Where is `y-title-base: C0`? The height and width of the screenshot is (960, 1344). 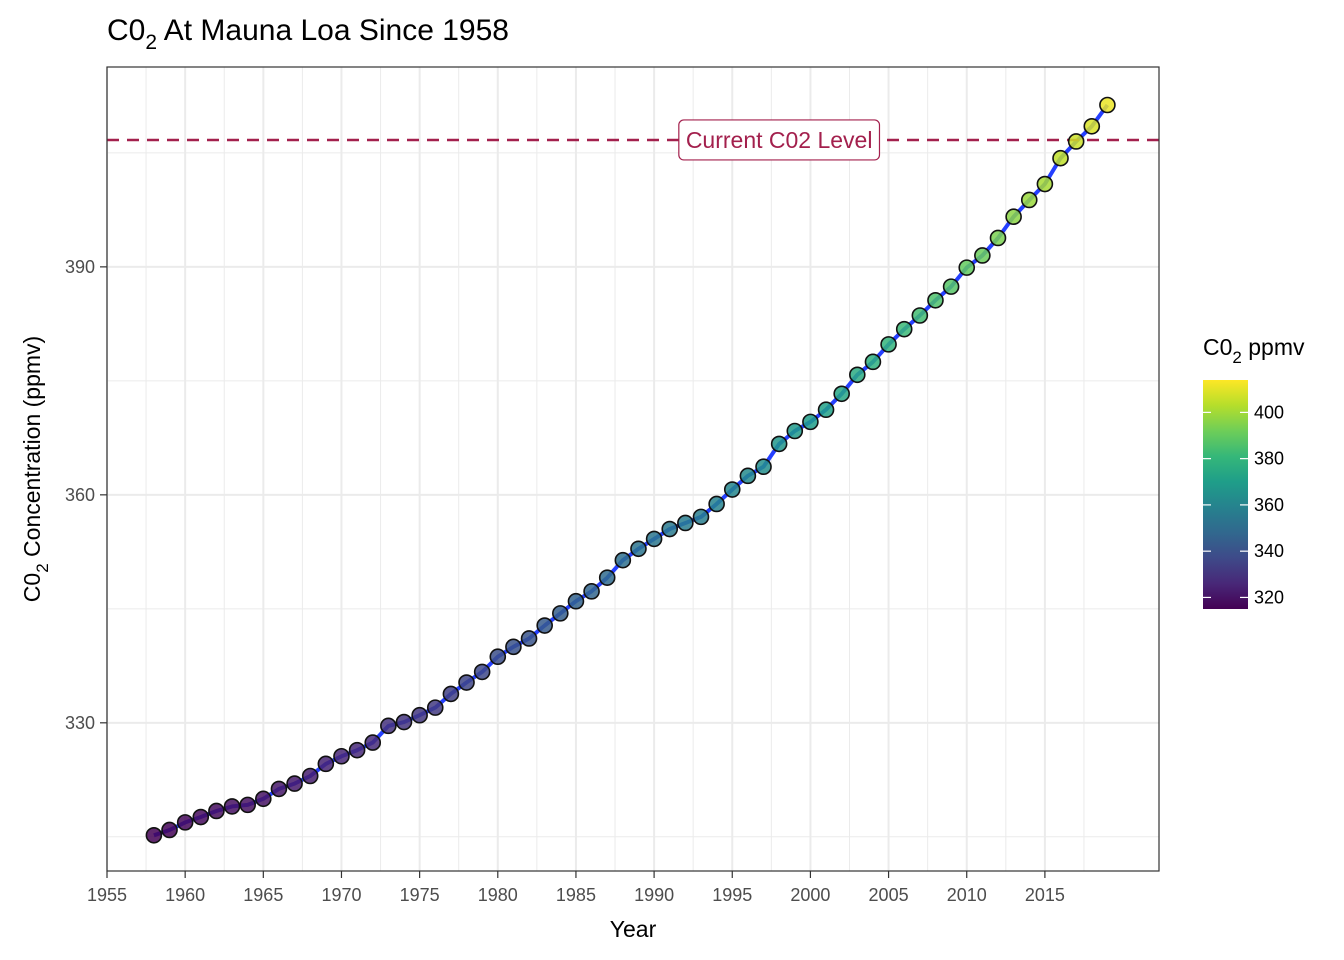 y-title-base: C0 is located at coordinates (32, 587).